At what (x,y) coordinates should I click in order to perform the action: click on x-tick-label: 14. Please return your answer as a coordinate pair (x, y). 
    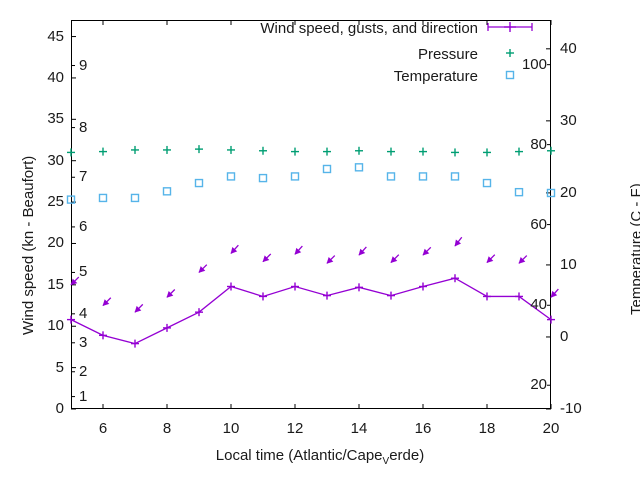
    Looking at the image, I should click on (359, 428).